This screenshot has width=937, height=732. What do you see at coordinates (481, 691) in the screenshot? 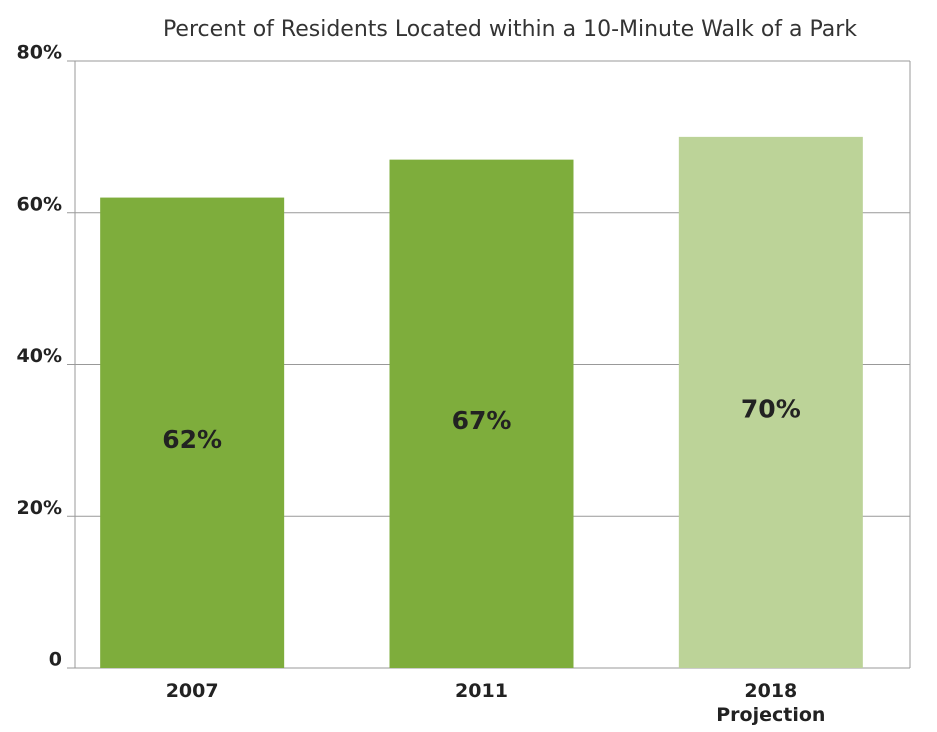
I see `x-tick-label: 2011` at bounding box center [481, 691].